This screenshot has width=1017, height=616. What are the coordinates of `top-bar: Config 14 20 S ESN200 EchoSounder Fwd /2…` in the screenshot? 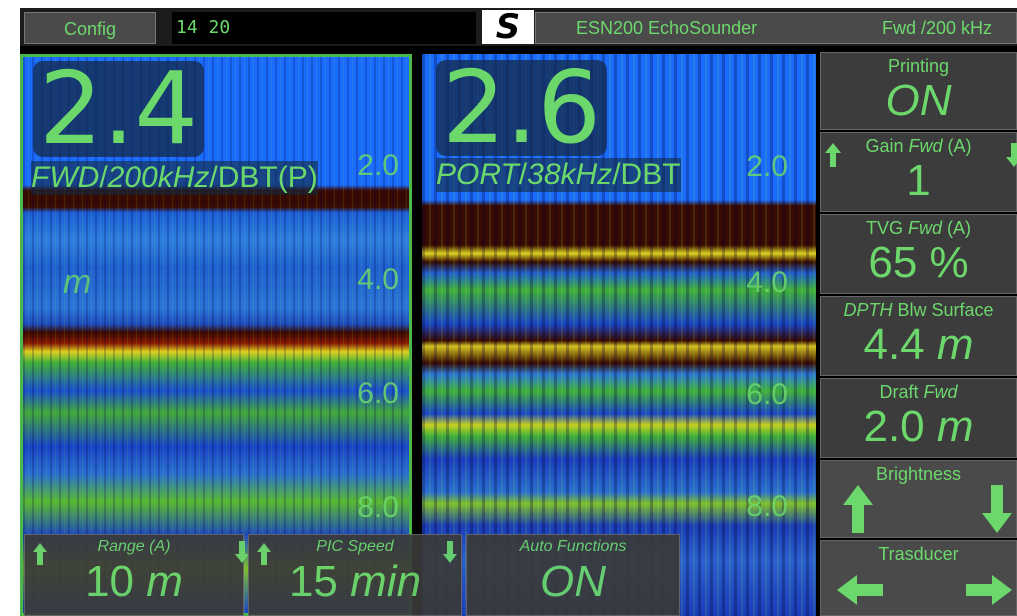 It's located at (518, 27).